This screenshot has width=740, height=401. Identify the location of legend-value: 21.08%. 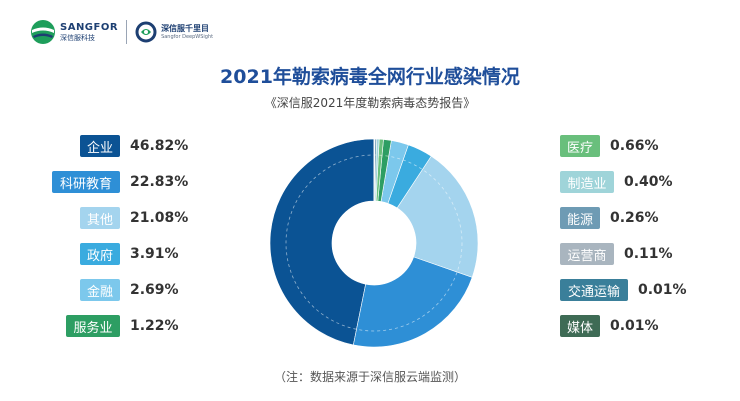
(159, 218).